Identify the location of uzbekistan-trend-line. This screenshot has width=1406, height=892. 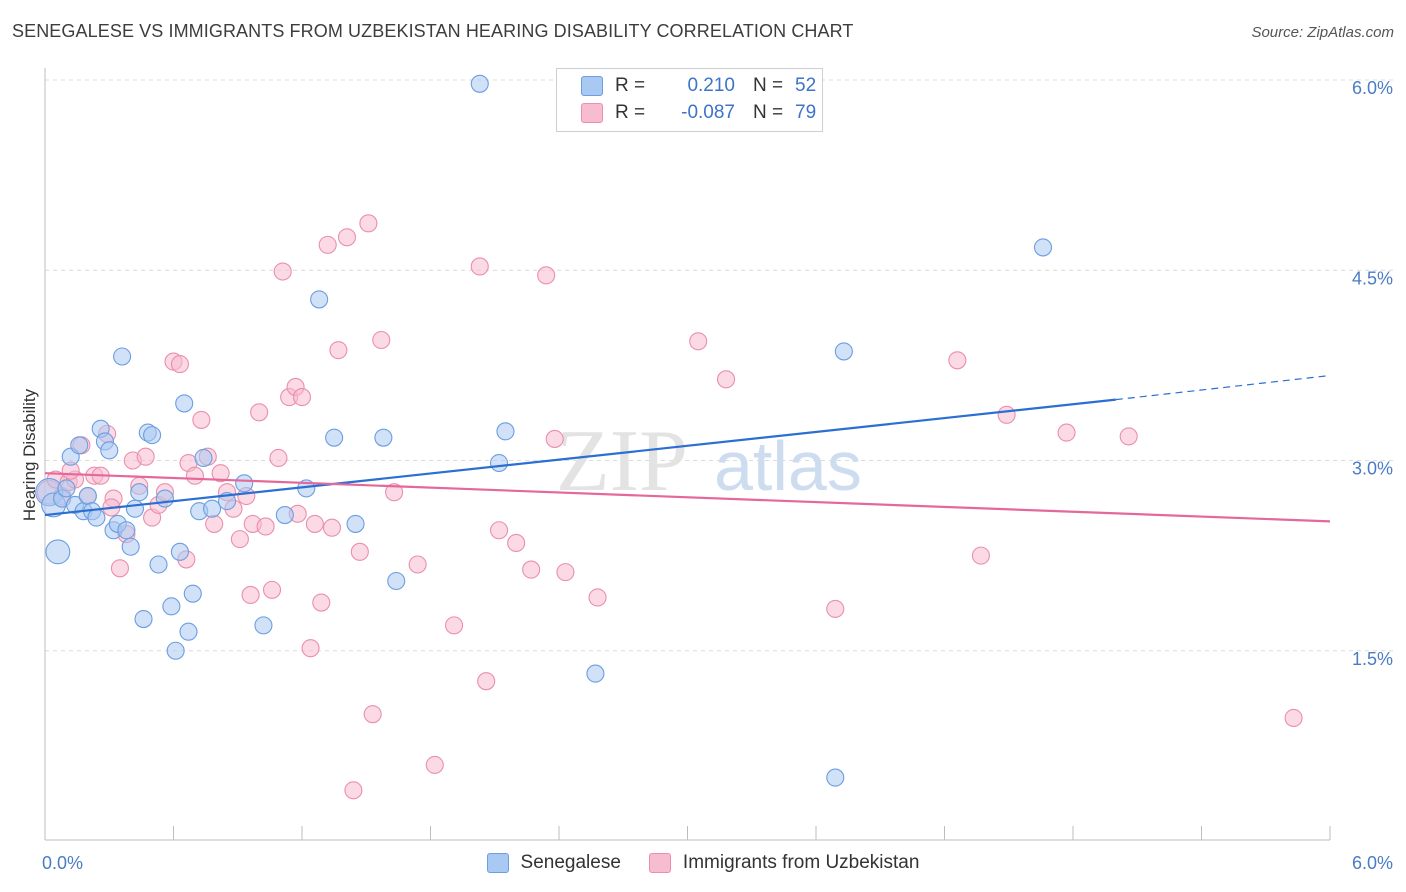
(687, 497).